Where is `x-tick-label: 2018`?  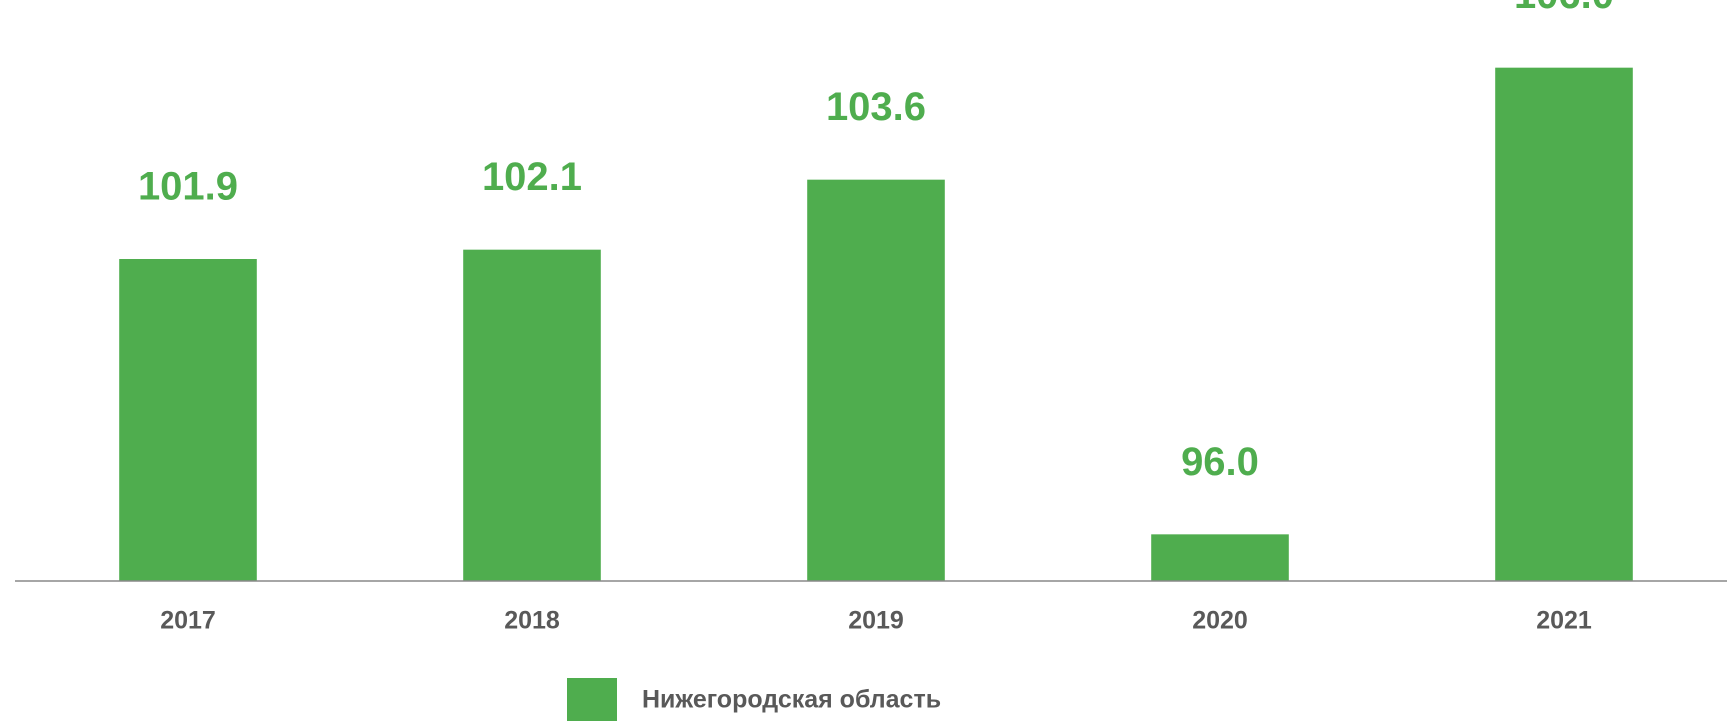 x-tick-label: 2018 is located at coordinates (532, 621).